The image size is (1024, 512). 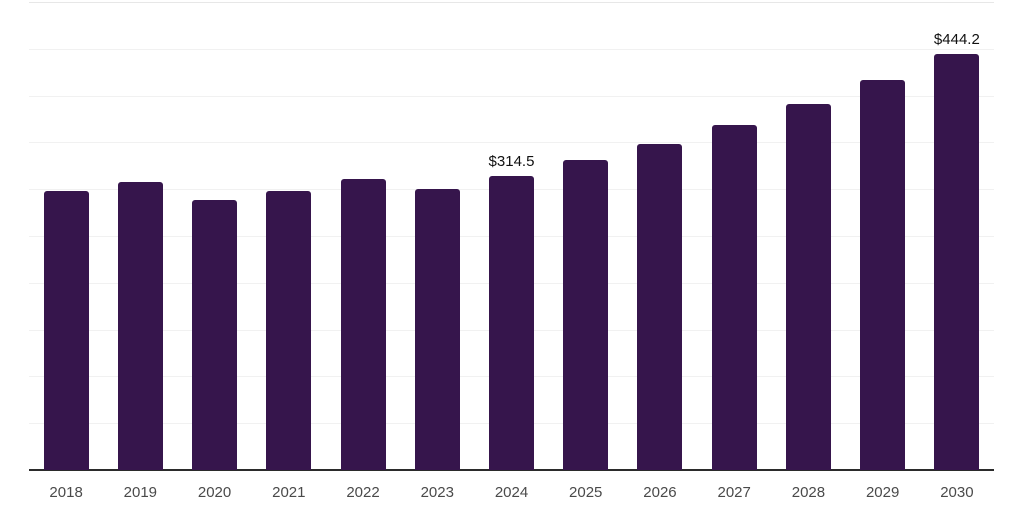 I want to click on x-tick-2021: 2021, so click(x=289, y=492).